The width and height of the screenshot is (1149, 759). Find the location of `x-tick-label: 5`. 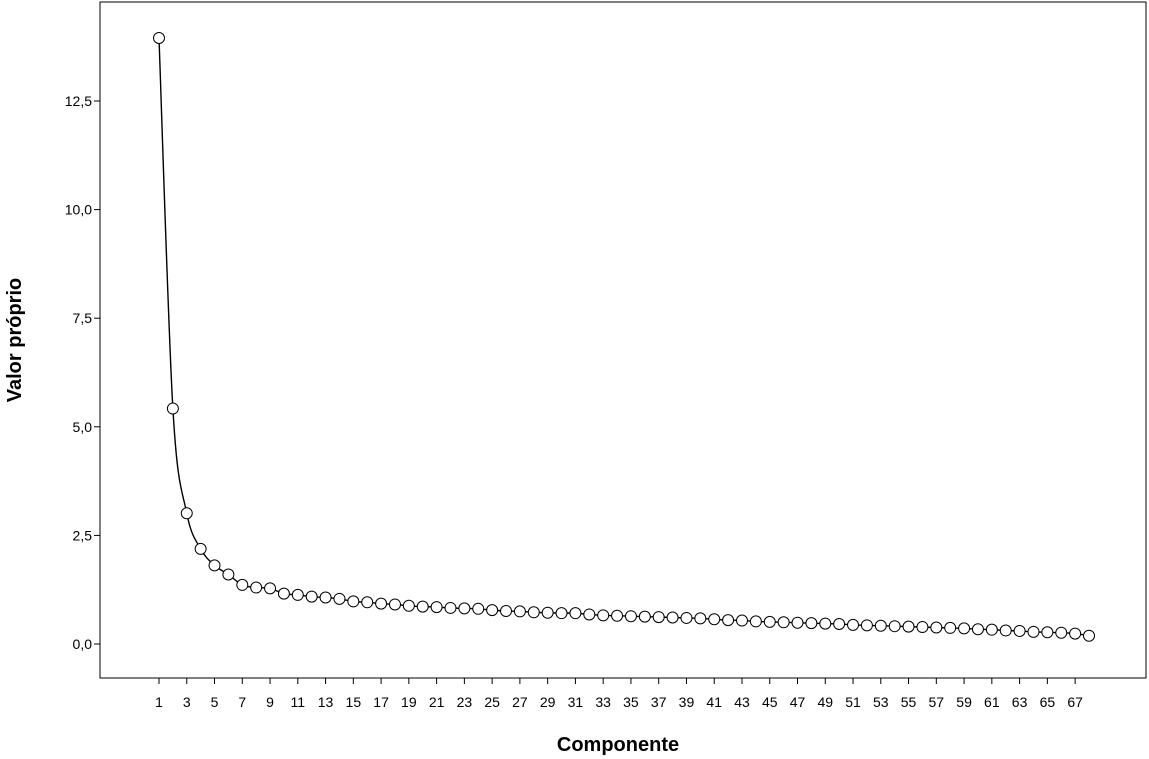

x-tick-label: 5 is located at coordinates (215, 702).